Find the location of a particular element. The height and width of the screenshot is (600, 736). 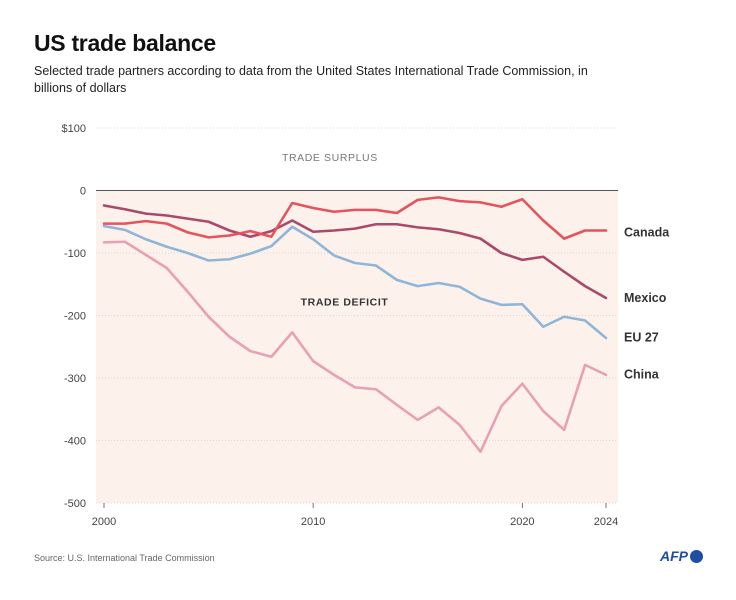

afp-logo: AFP is located at coordinates (681, 556).